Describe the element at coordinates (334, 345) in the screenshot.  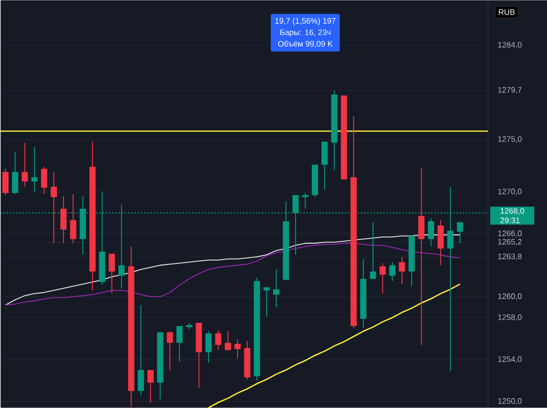
I see `line-series` at that location.